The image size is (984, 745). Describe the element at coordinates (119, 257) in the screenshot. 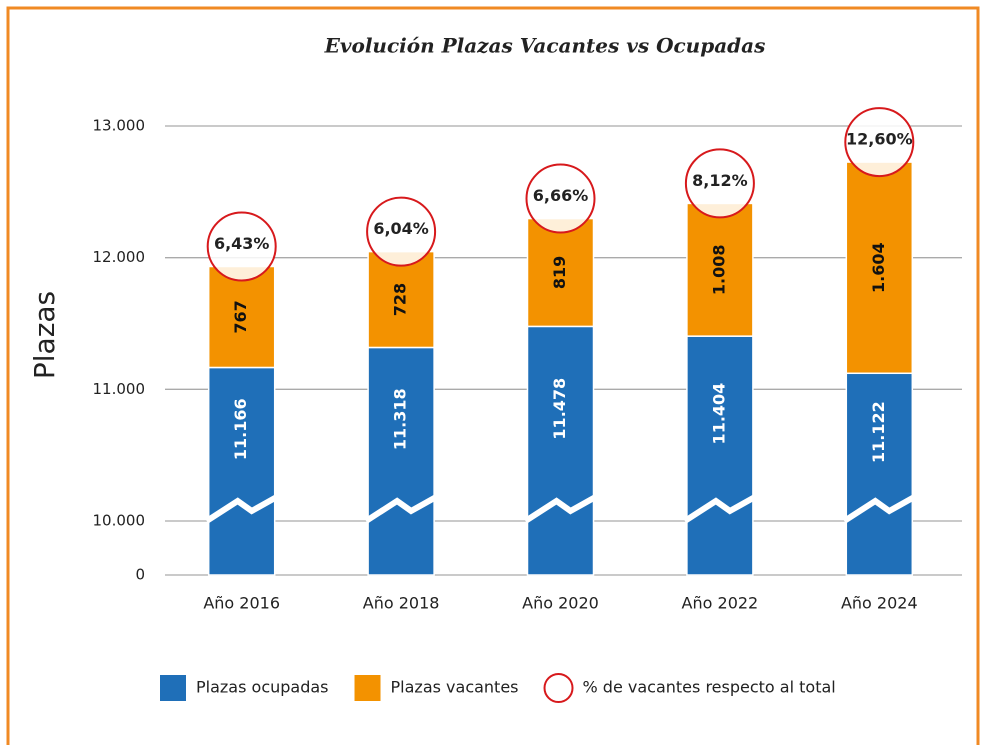

I see `y-tick-label: 12.000` at that location.